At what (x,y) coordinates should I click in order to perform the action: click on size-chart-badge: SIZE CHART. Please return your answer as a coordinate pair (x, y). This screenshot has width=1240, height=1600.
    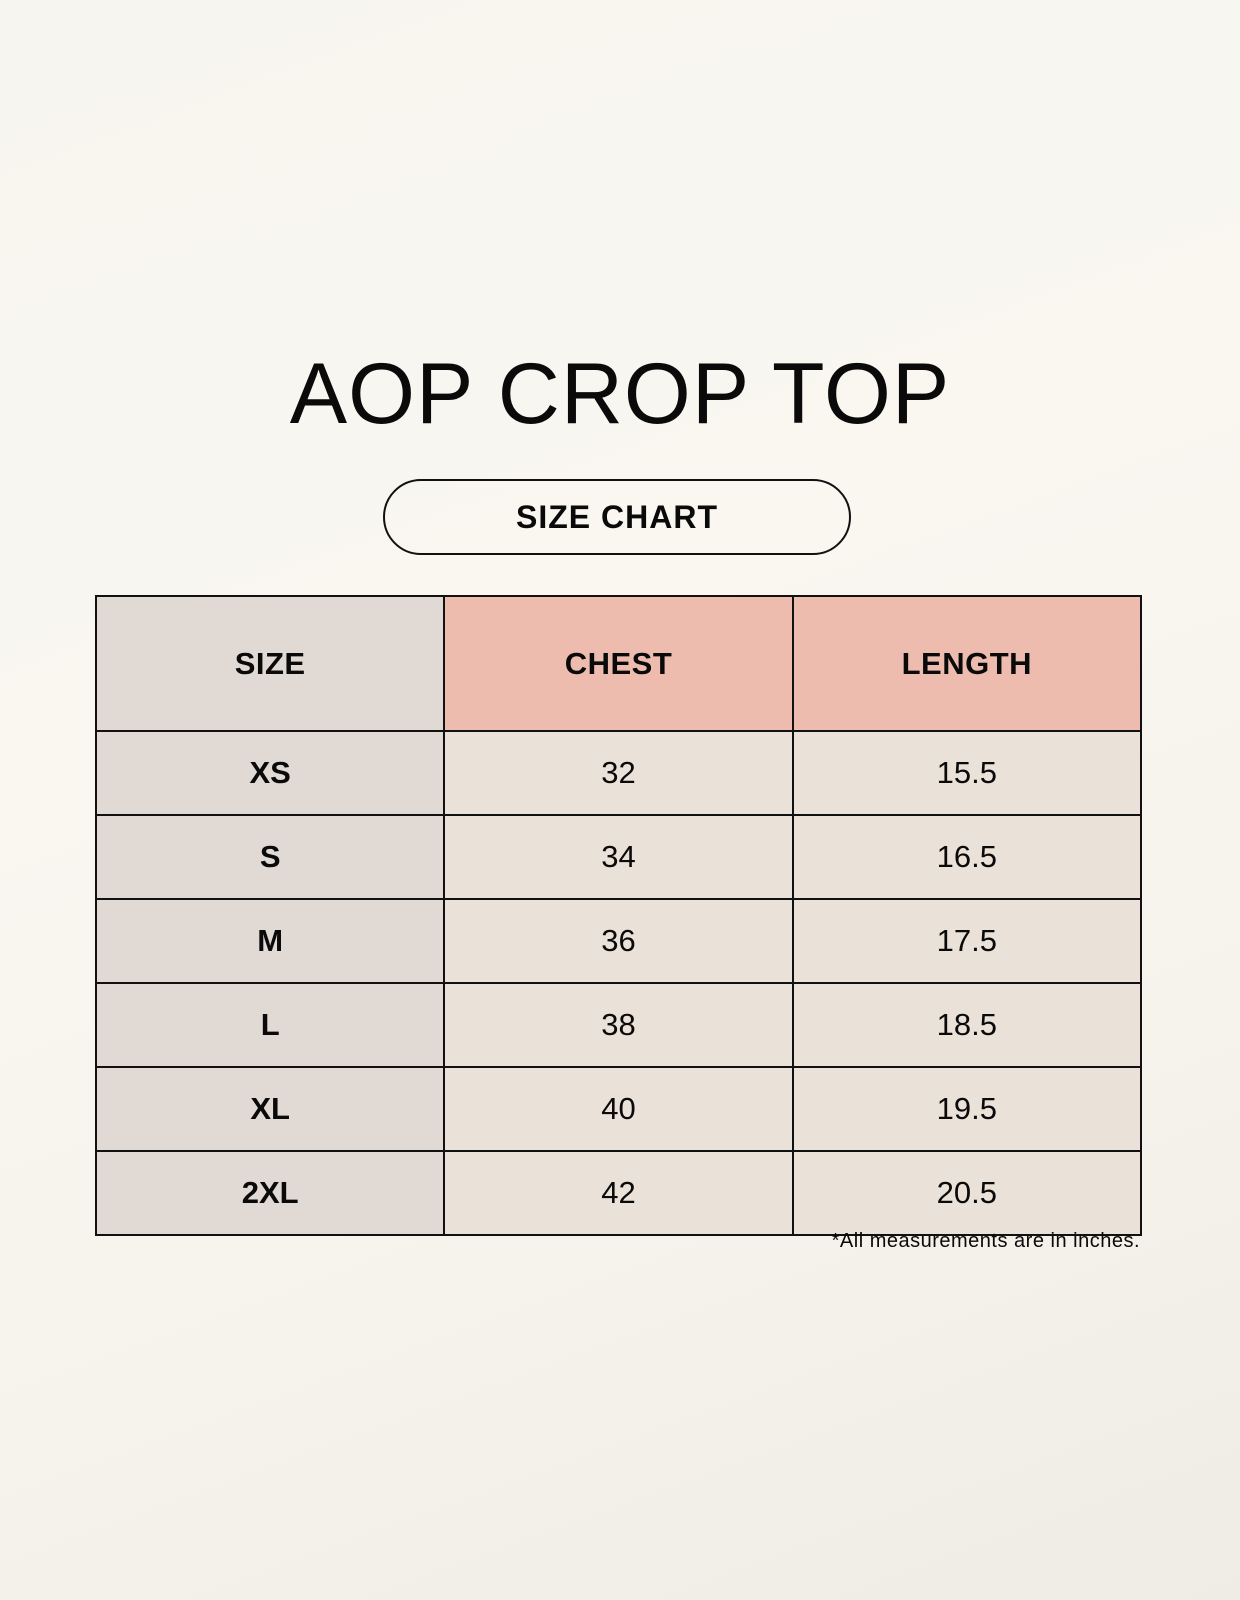
    Looking at the image, I should click on (617, 517).